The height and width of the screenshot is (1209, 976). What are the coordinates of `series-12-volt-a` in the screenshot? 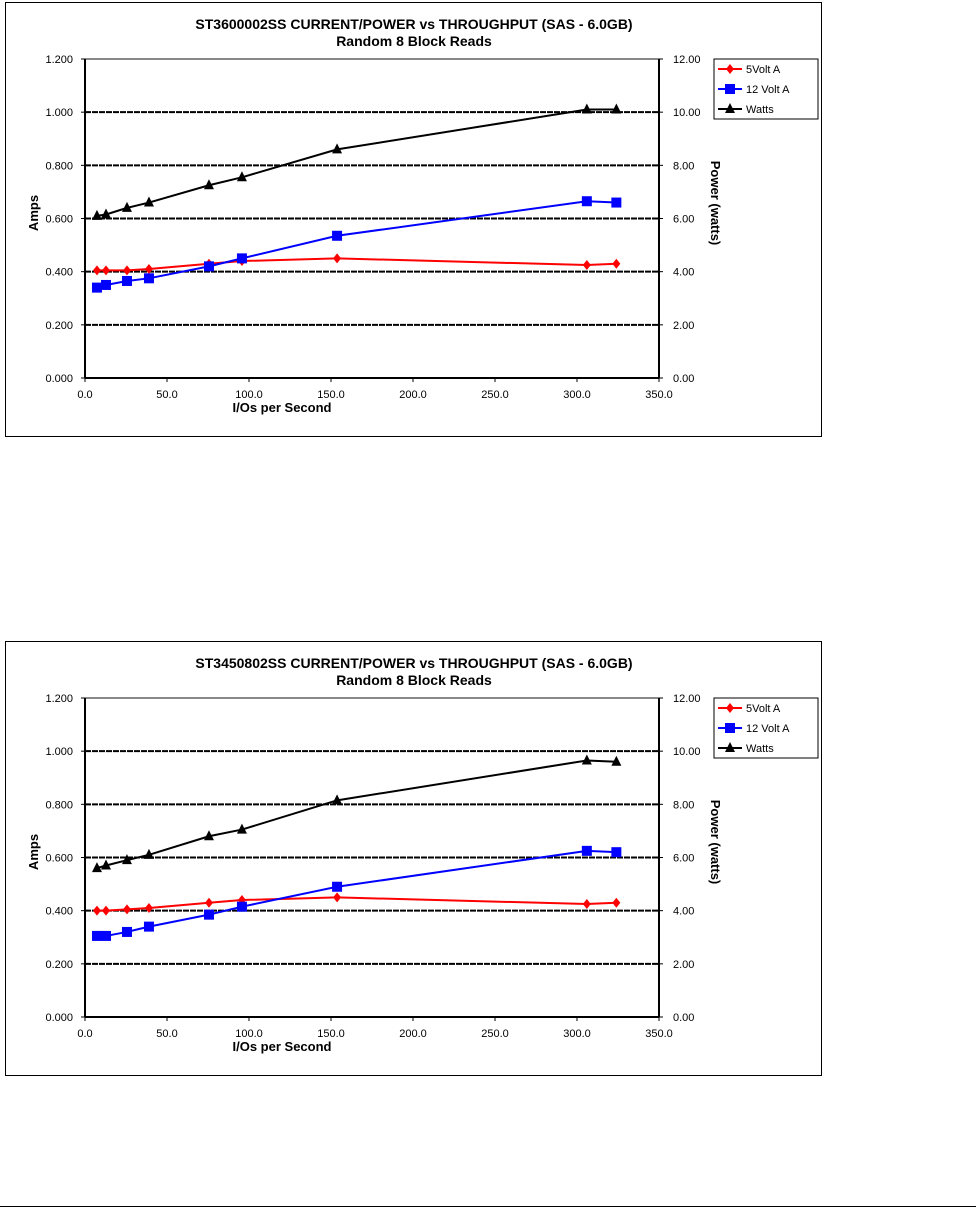 It's located at (356, 893).